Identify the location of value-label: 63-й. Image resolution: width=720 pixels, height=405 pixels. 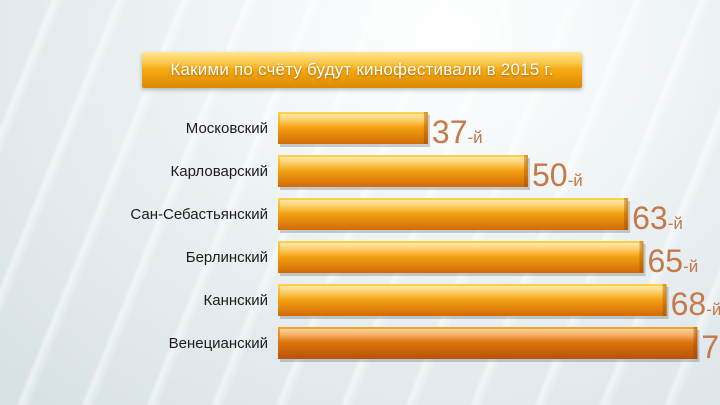
(657, 218).